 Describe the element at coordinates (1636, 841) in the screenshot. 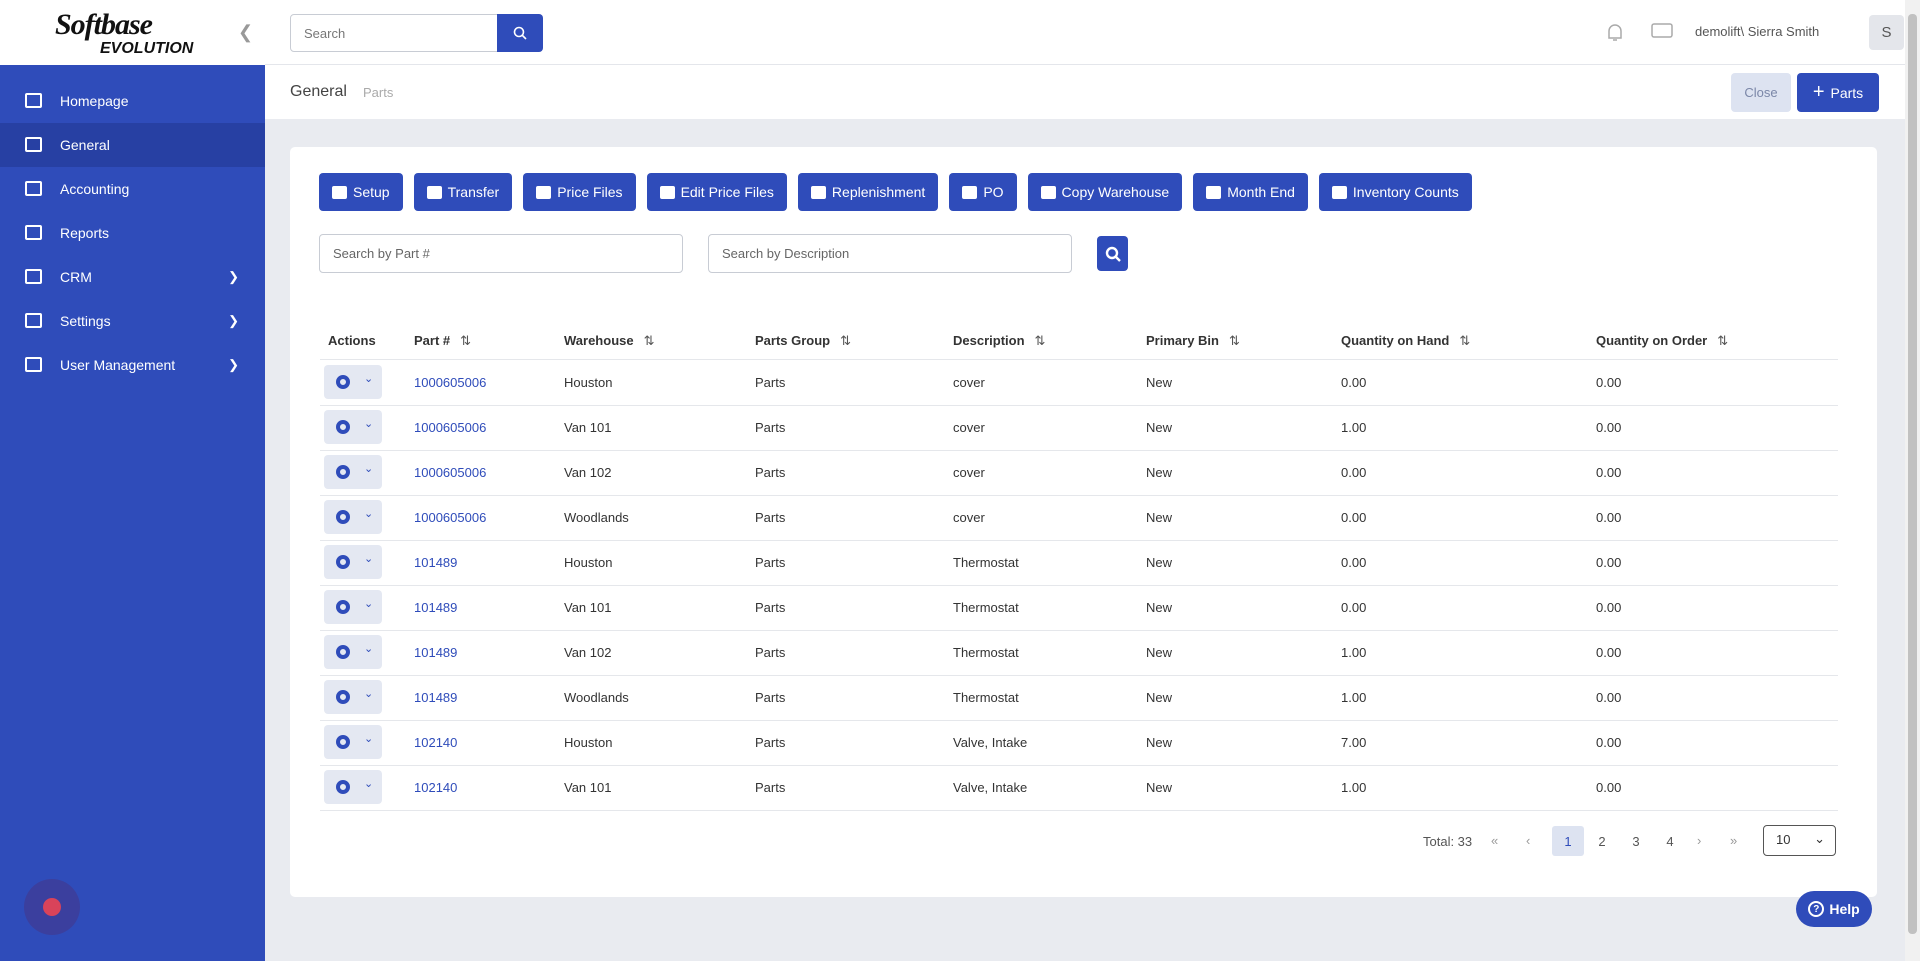

I see `page-number: 3` at that location.